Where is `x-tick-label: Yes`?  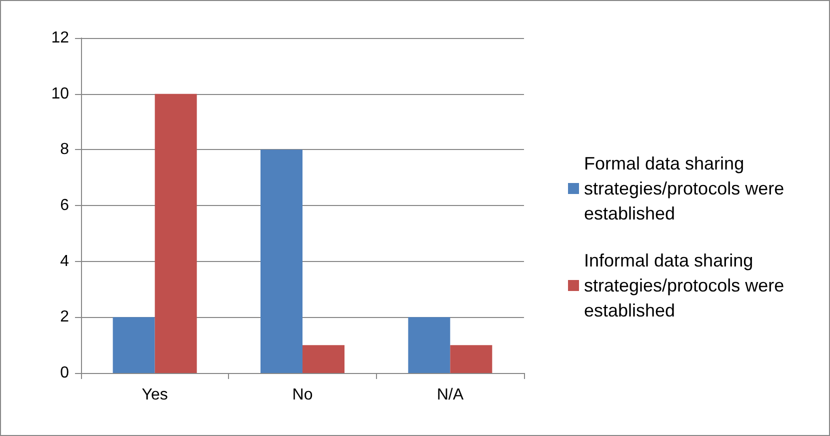
x-tick-label: Yes is located at coordinates (155, 395).